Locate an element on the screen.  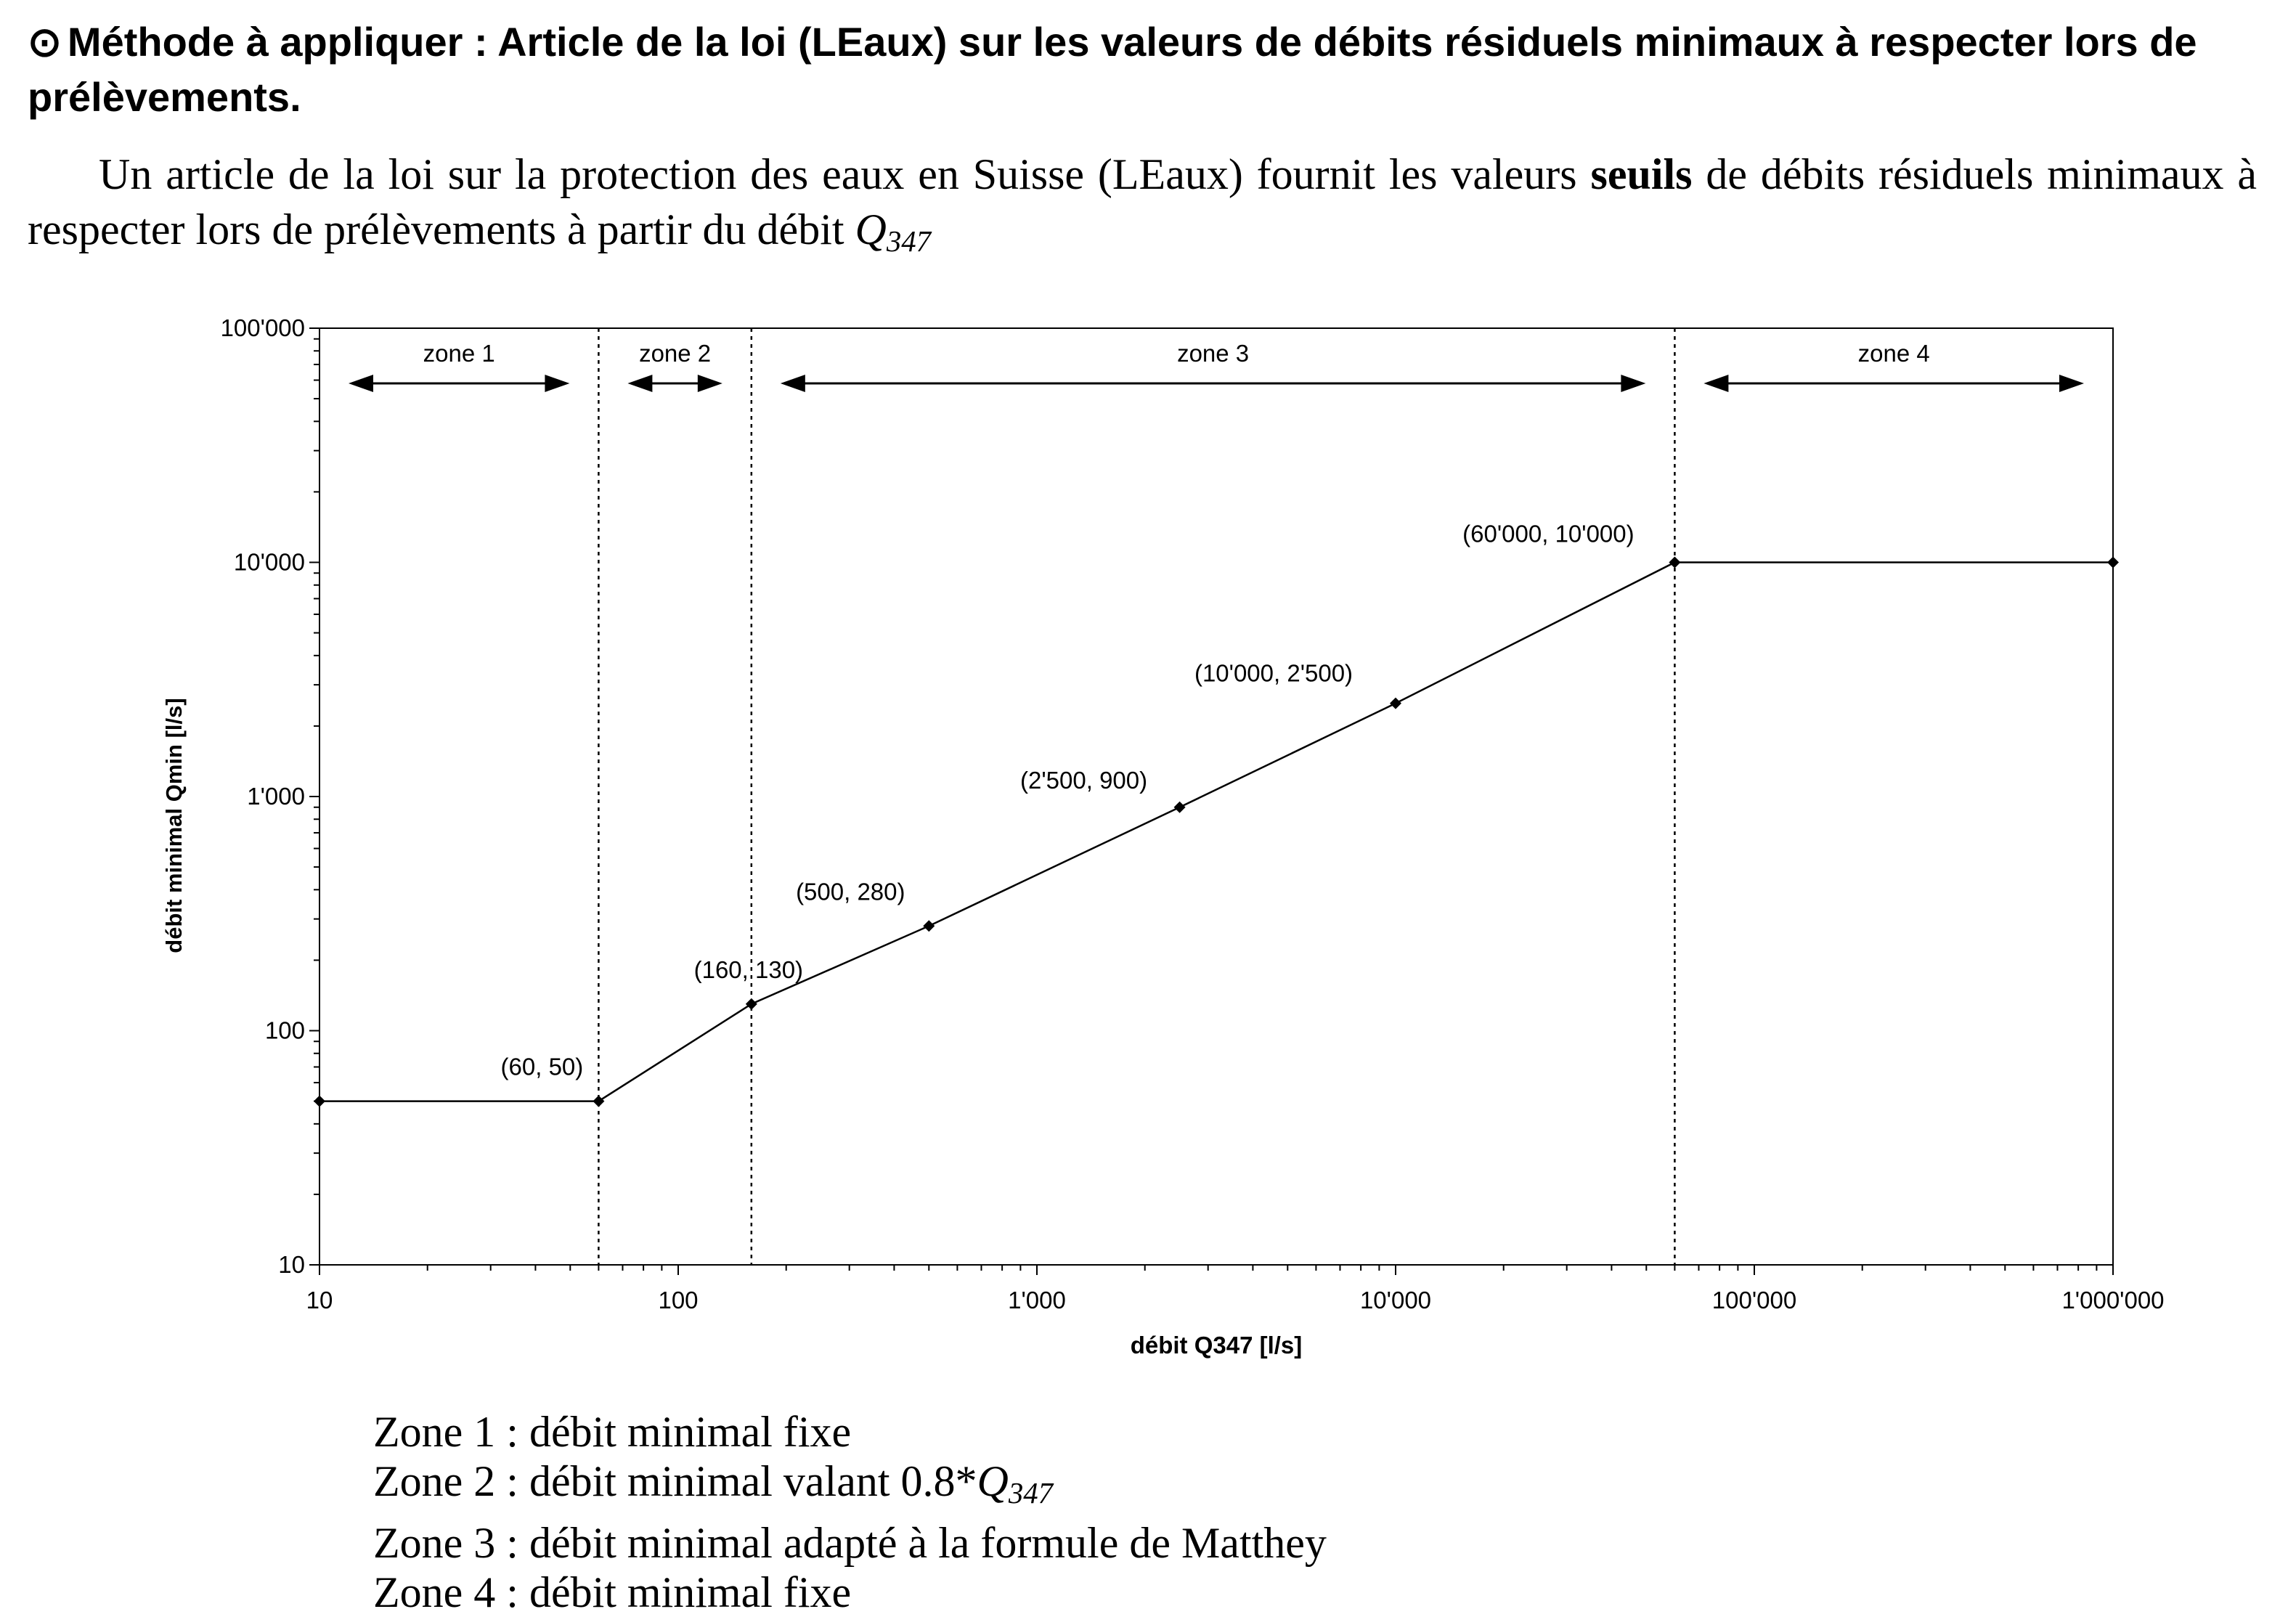
zone-description-1: Zone 1 : débit minimal fixe is located at coordinates (1244, 1432).